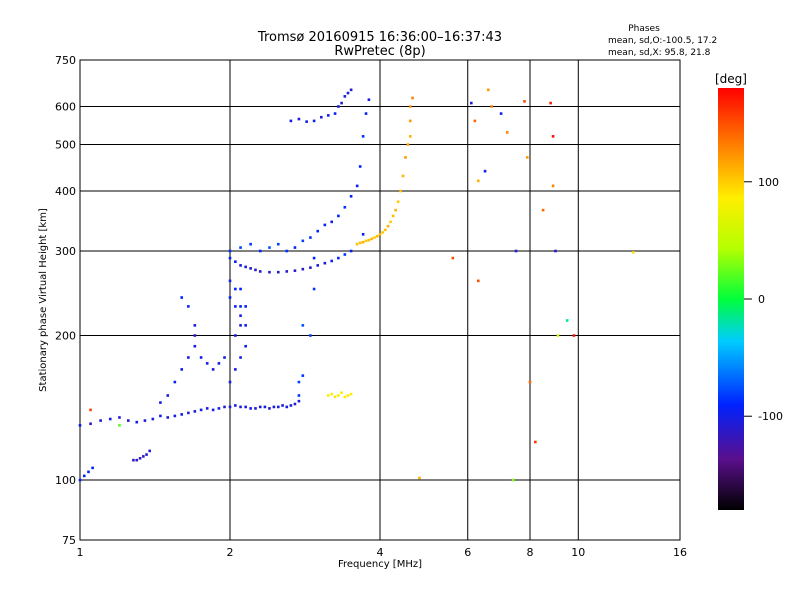  Describe the element at coordinates (230, 552) in the screenshot. I see `x-tick-label: 2` at that location.